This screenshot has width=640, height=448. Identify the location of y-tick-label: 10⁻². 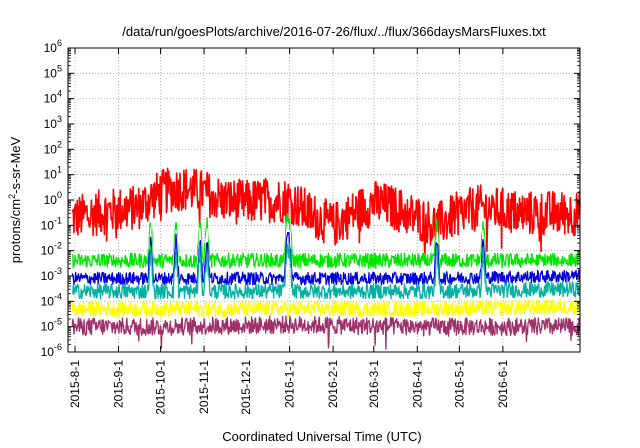
(51, 249).